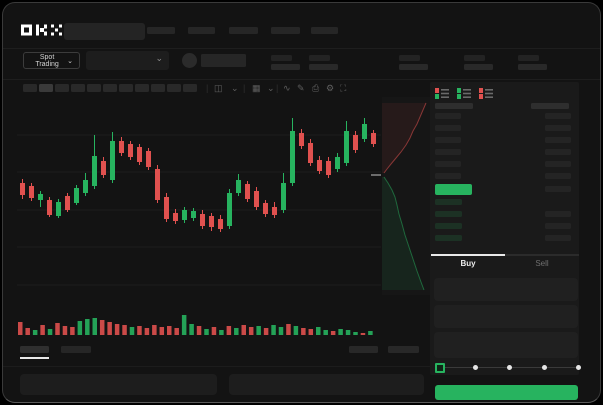 The height and width of the screenshot is (405, 603). What do you see at coordinates (454, 106) in the screenshot?
I see `orderbook-col-header-price` at bounding box center [454, 106].